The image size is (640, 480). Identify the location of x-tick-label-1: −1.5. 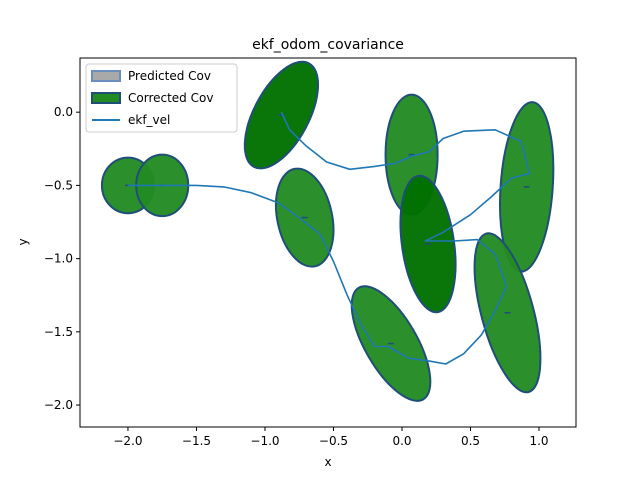
(196, 441).